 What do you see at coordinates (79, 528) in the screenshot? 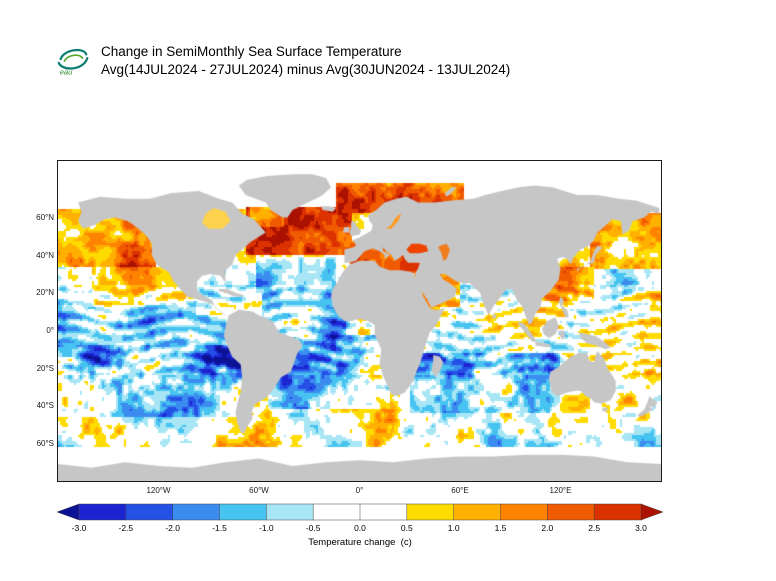
I see `colorbar-tick-label: -3.0` at bounding box center [79, 528].